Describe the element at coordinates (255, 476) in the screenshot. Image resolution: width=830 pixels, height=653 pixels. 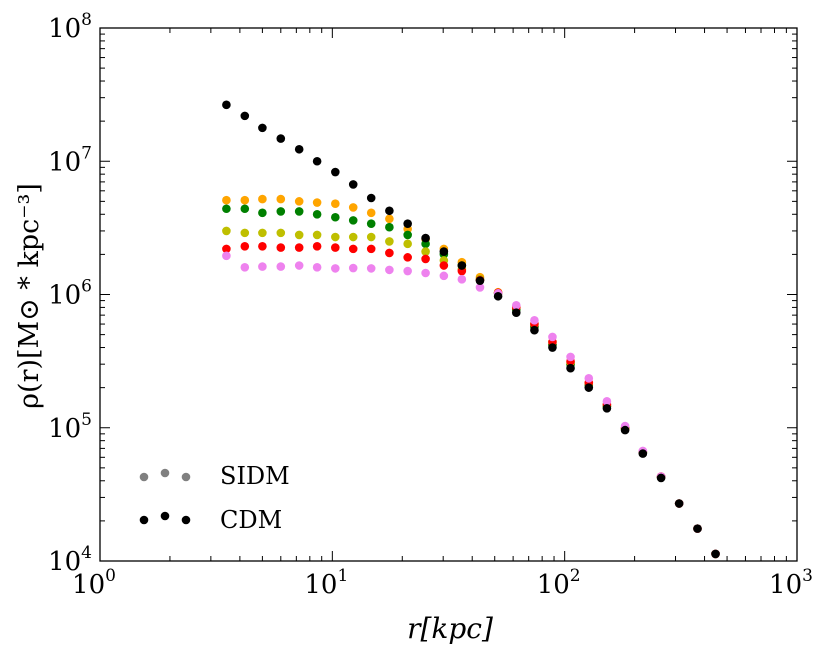
I see `legend-label-sidm: SIDM` at that location.